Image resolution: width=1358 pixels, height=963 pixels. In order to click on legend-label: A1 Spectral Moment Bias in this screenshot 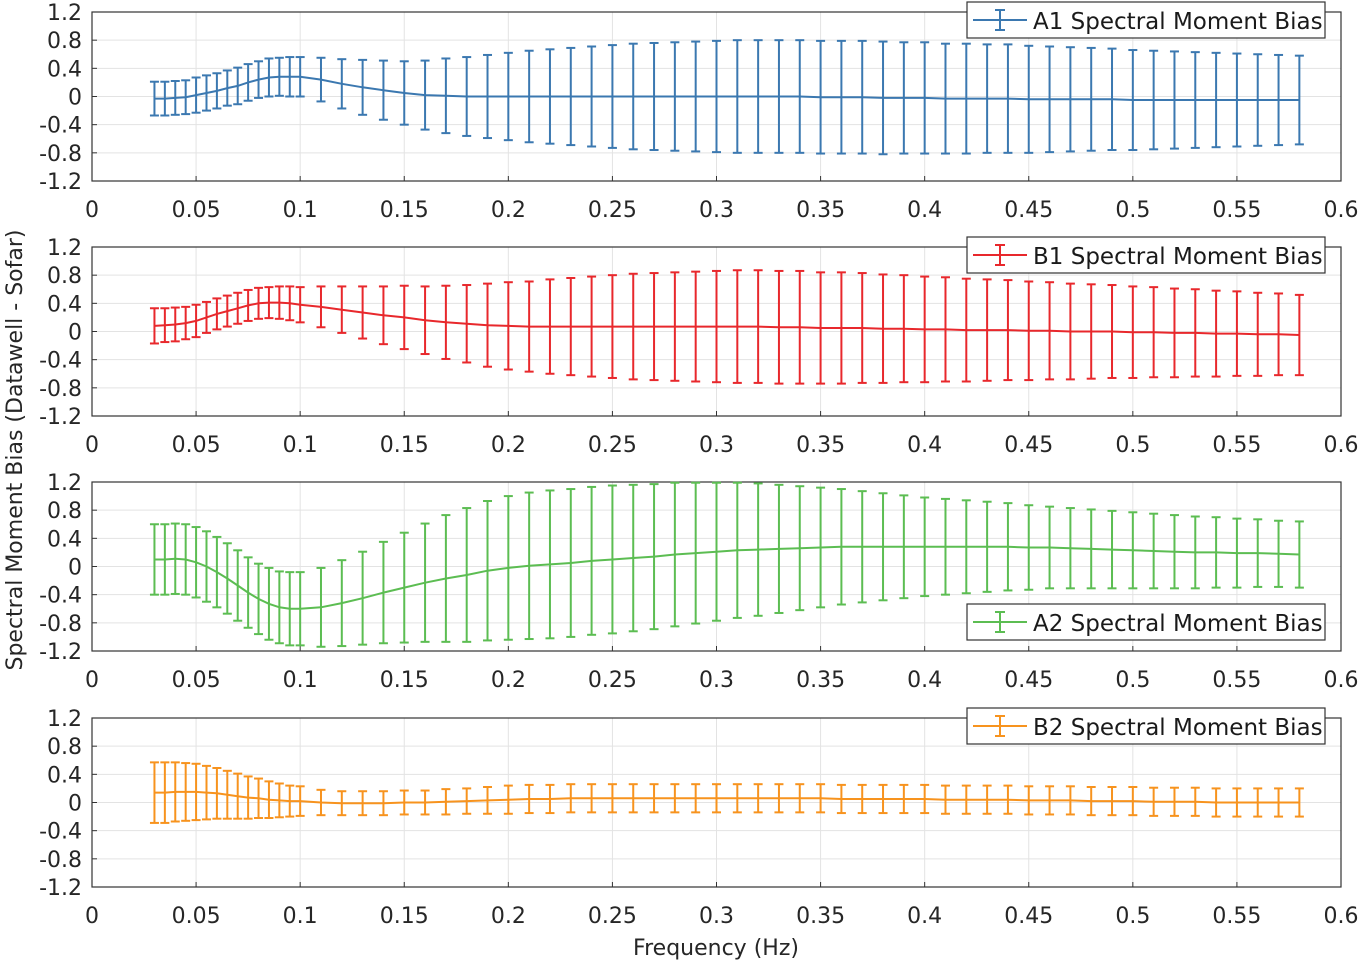, I will do `click(1178, 22)`.